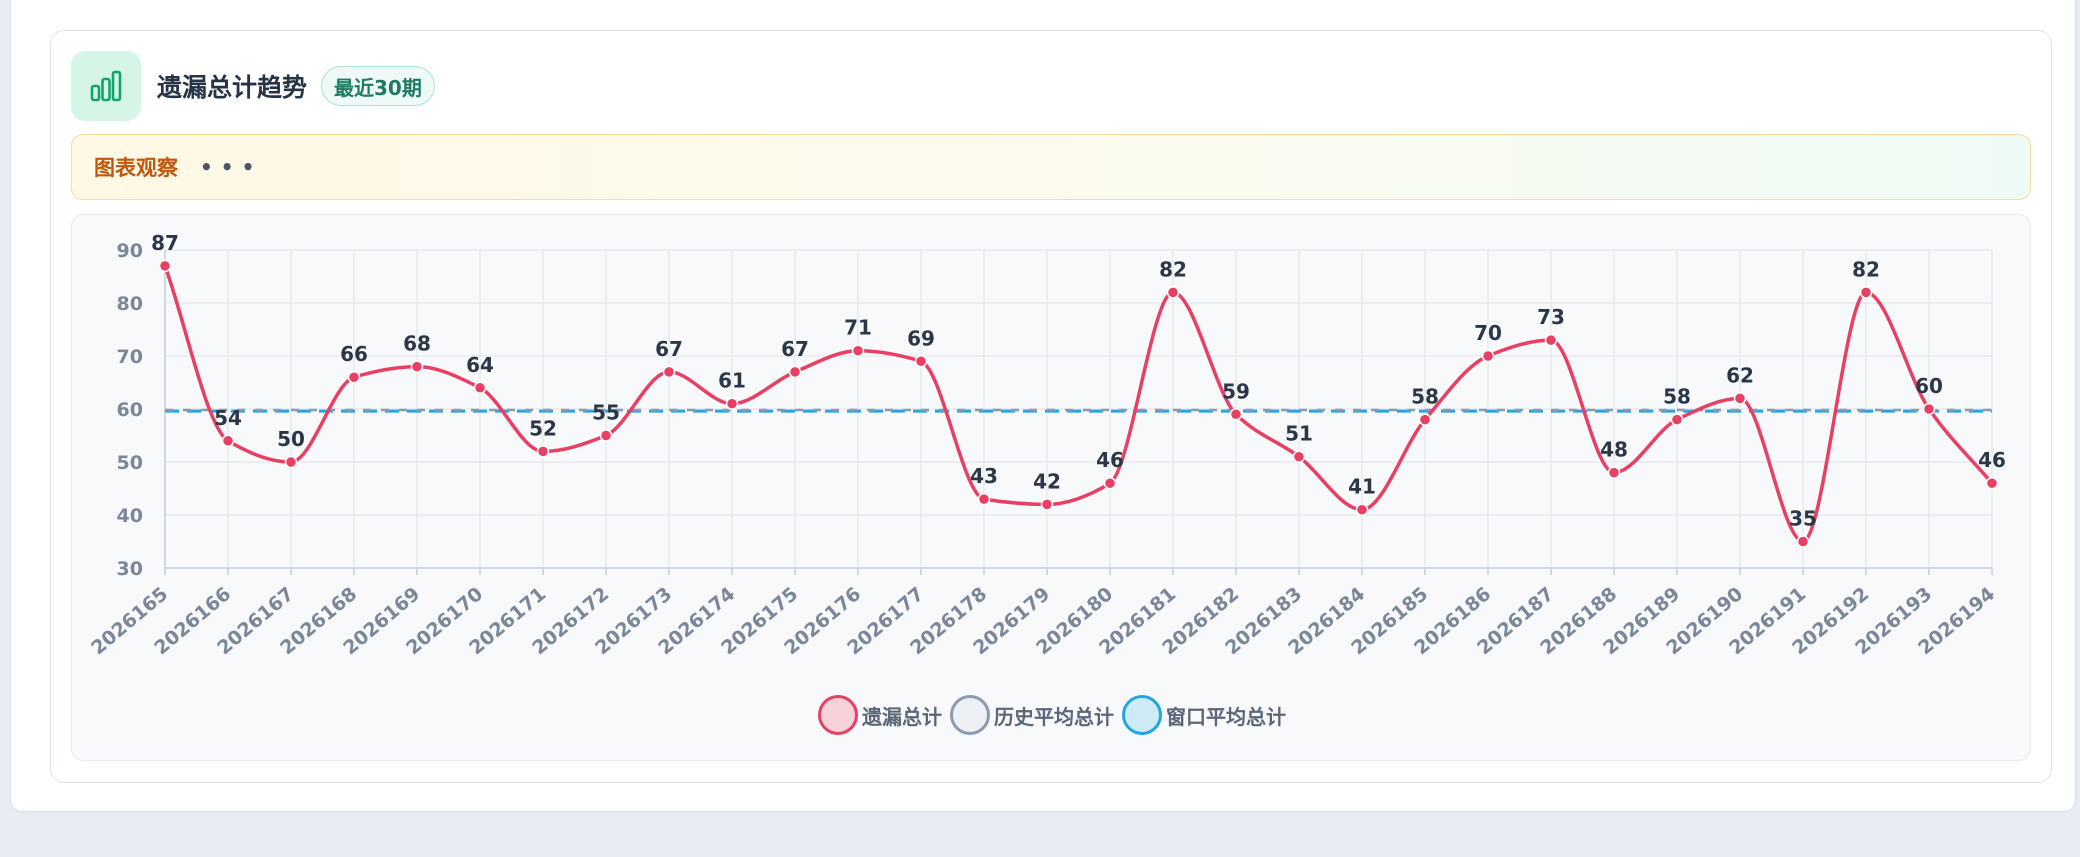 The image size is (2080, 857). Describe the element at coordinates (1236, 391) in the screenshot. I see `data-label: 59` at that location.